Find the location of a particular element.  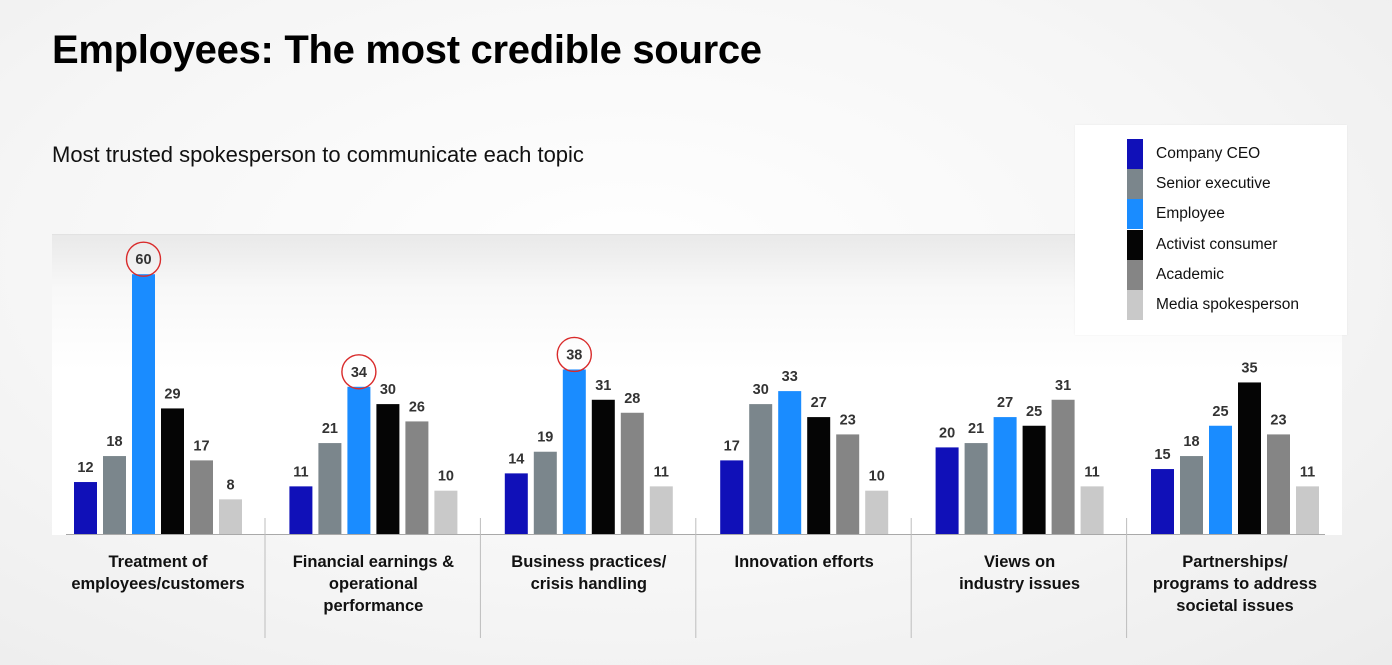

category-label-line: performance is located at coordinates (373, 606).